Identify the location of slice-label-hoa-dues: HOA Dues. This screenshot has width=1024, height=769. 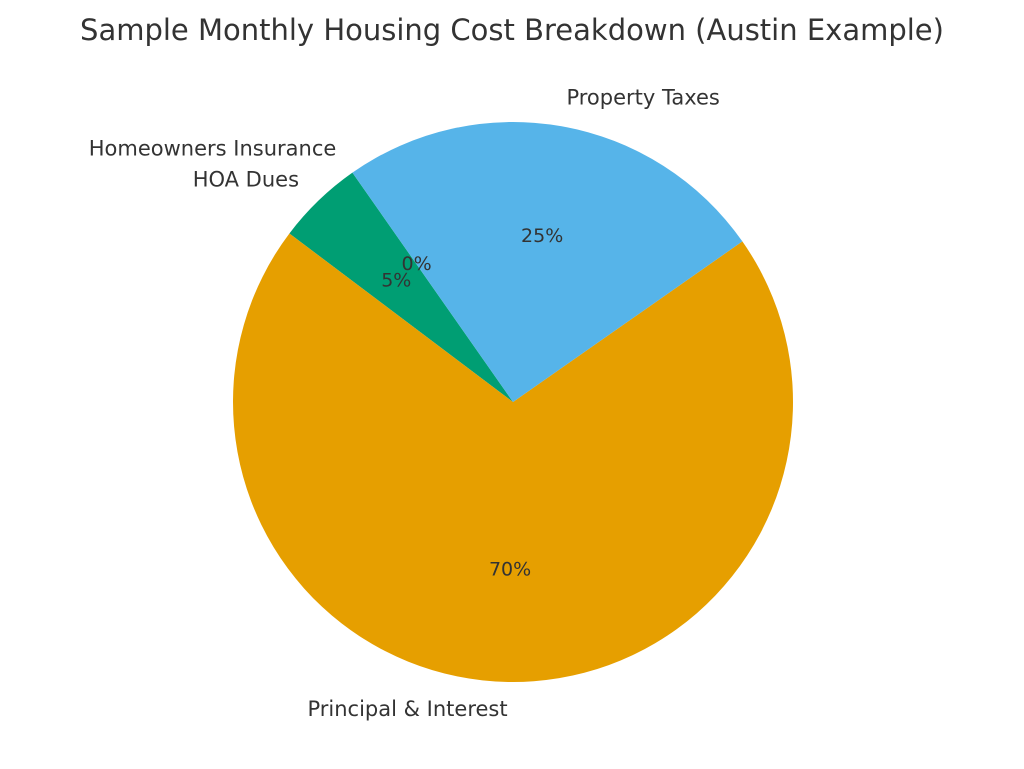
(246, 179).